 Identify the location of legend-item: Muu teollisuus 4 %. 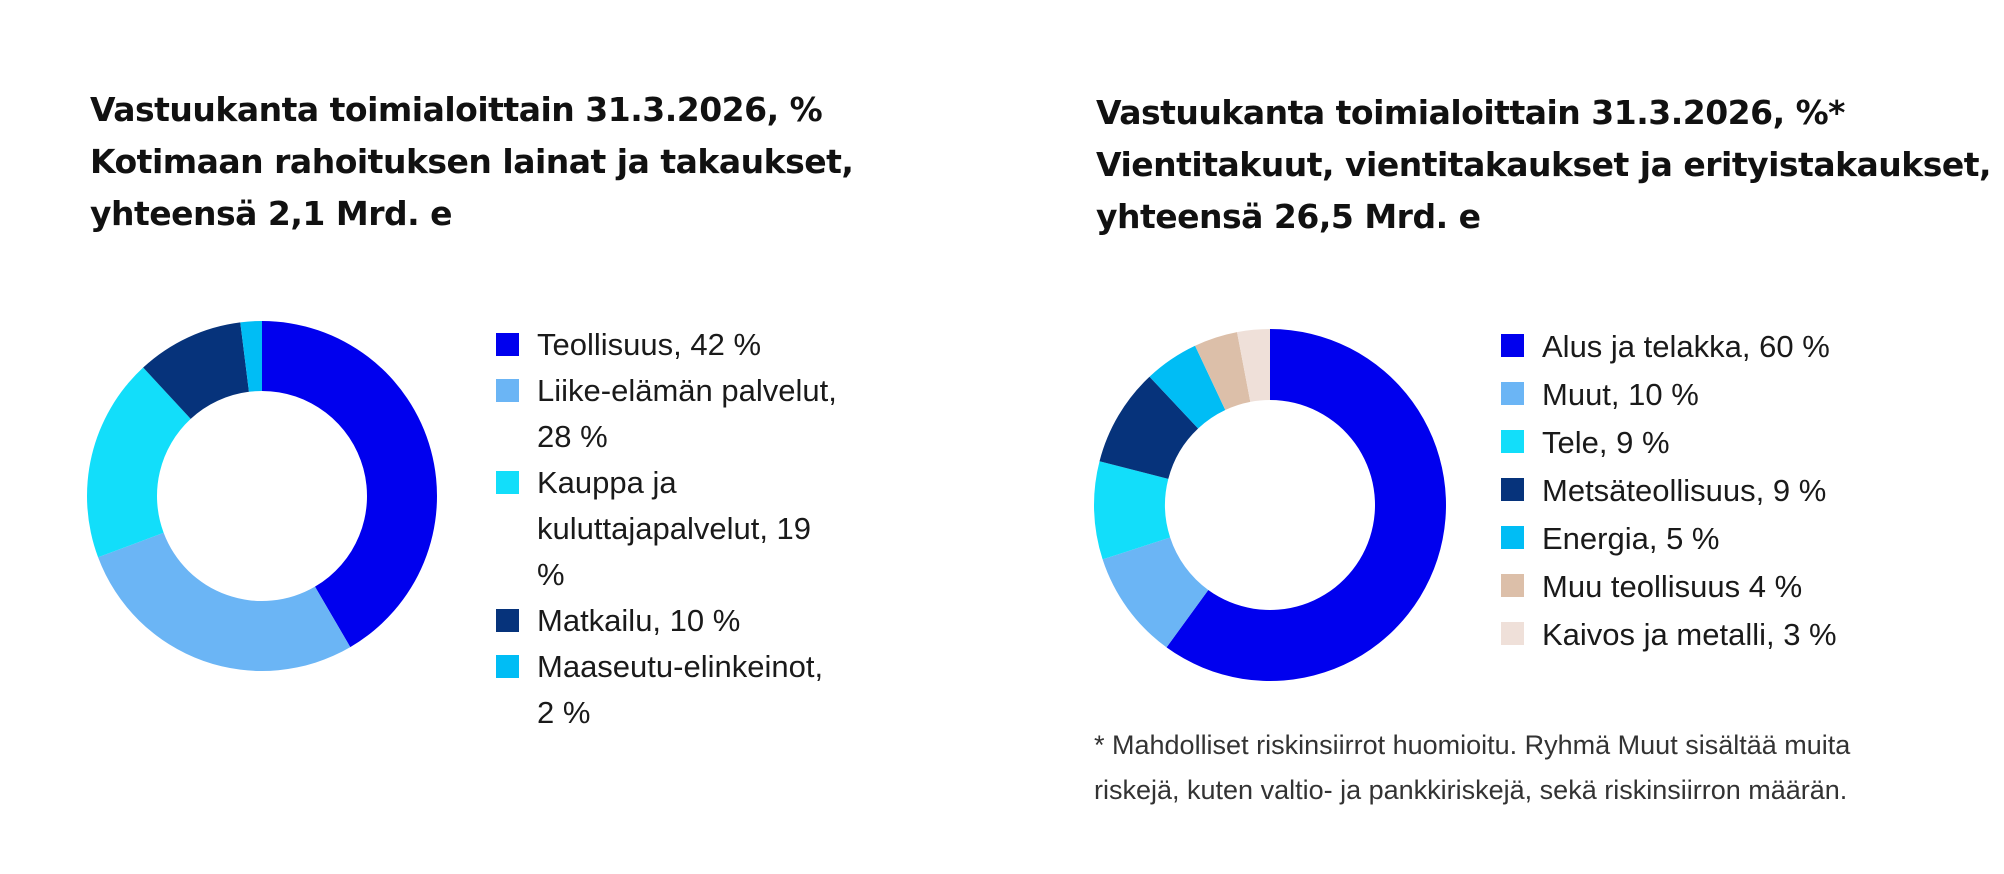
(1711, 587).